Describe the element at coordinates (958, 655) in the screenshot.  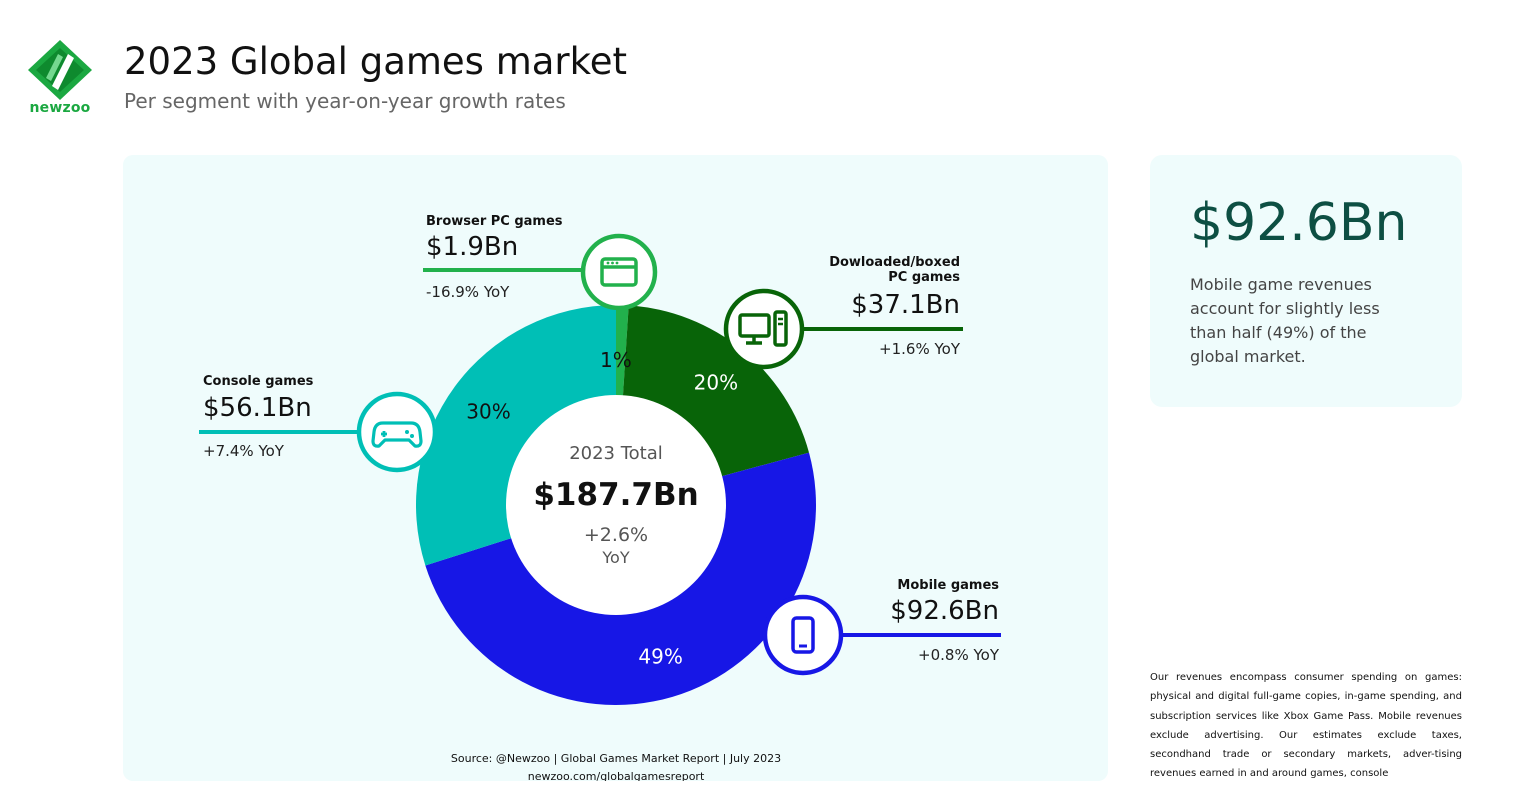
I see `mobile-yoy: +0.8% YoY` at that location.